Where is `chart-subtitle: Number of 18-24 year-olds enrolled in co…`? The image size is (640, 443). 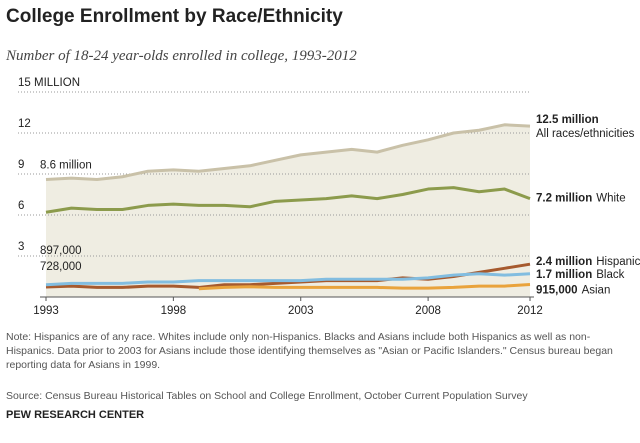 chart-subtitle: Number of 18-24 year-olds enrolled in co… is located at coordinates (181, 56).